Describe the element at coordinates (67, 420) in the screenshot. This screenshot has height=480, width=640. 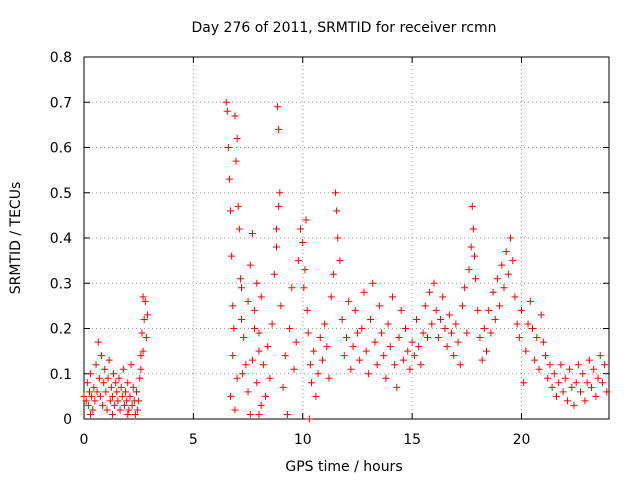
I see `y-tick-label: 0` at that location.